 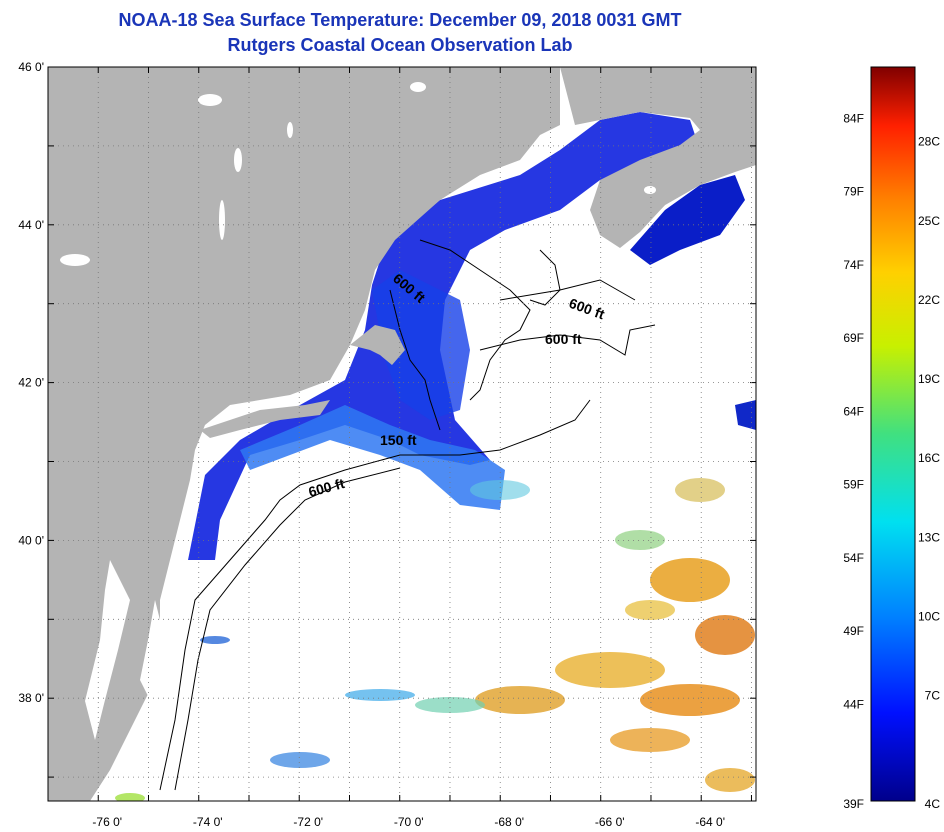 I want to click on lat-label: 38 0', so click(x=31, y=698).